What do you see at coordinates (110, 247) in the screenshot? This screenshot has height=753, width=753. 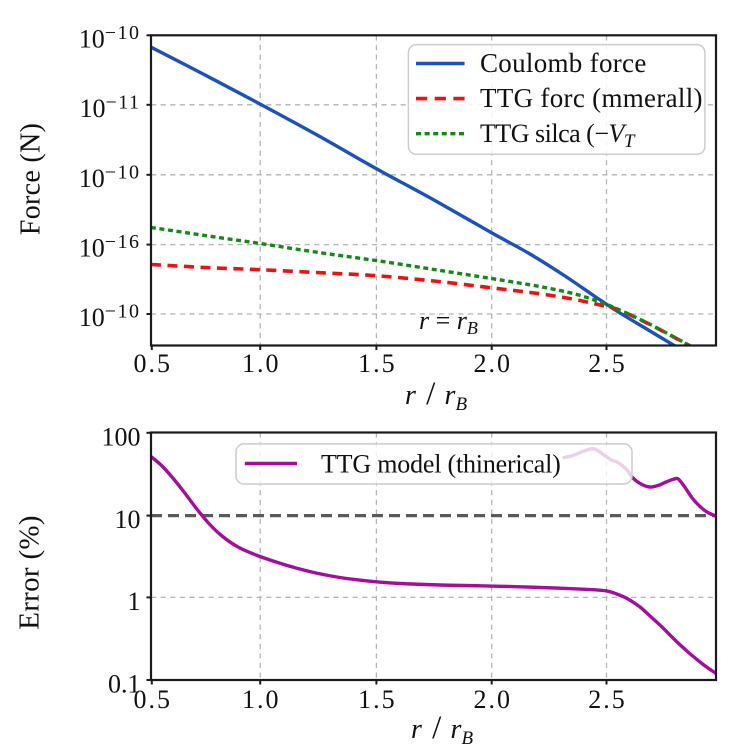 I see `svg-text: 10−16` at bounding box center [110, 247].